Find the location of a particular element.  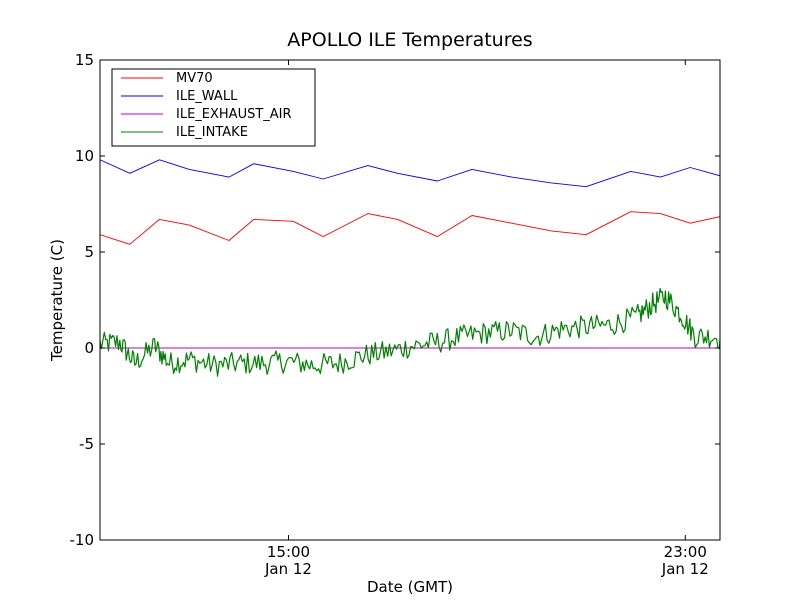

legend-label: MV70 is located at coordinates (194, 78).